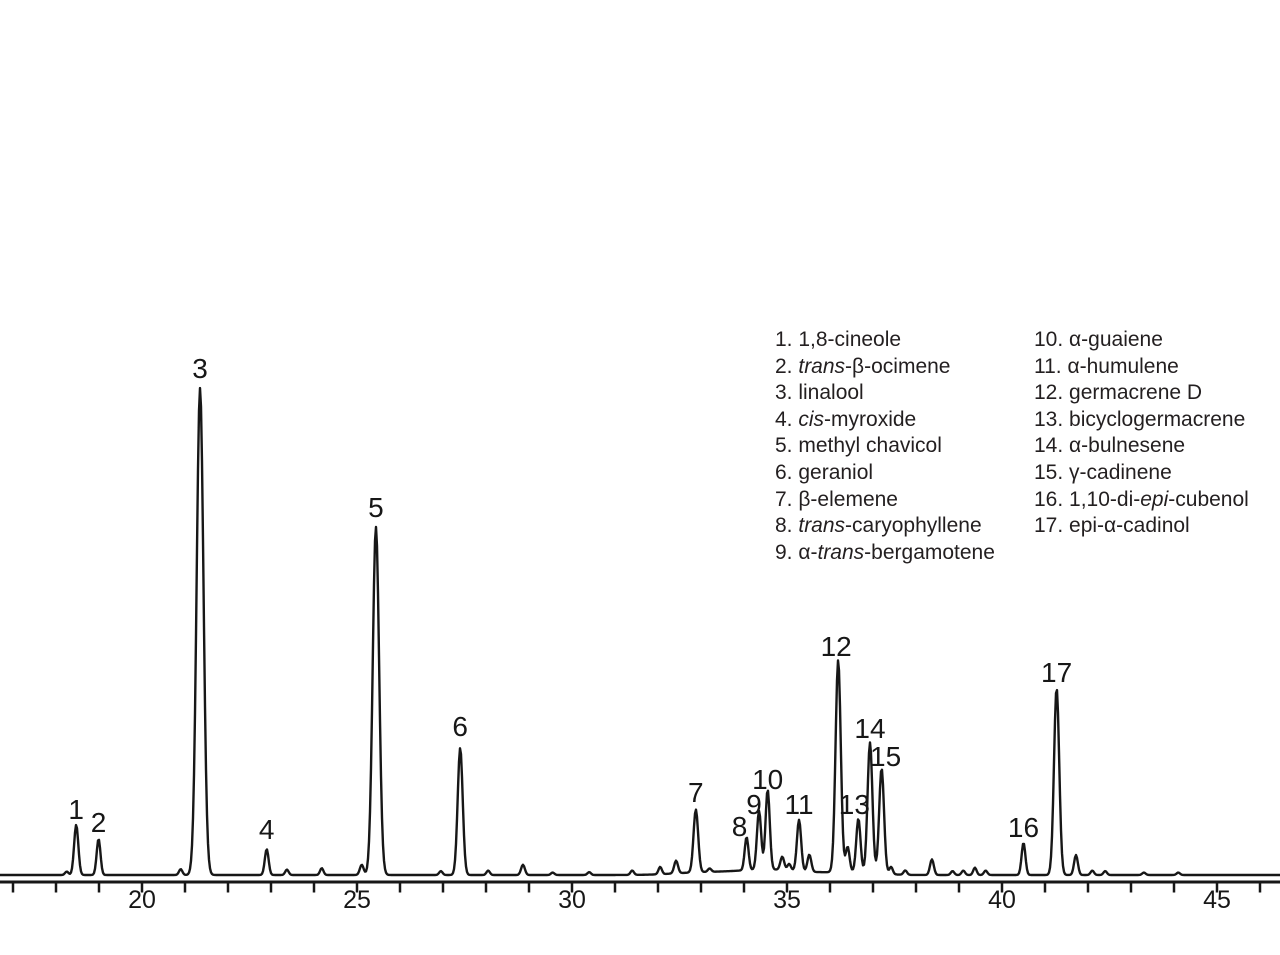  What do you see at coordinates (768, 780) in the screenshot?
I see `peak-label-10: 10` at bounding box center [768, 780].